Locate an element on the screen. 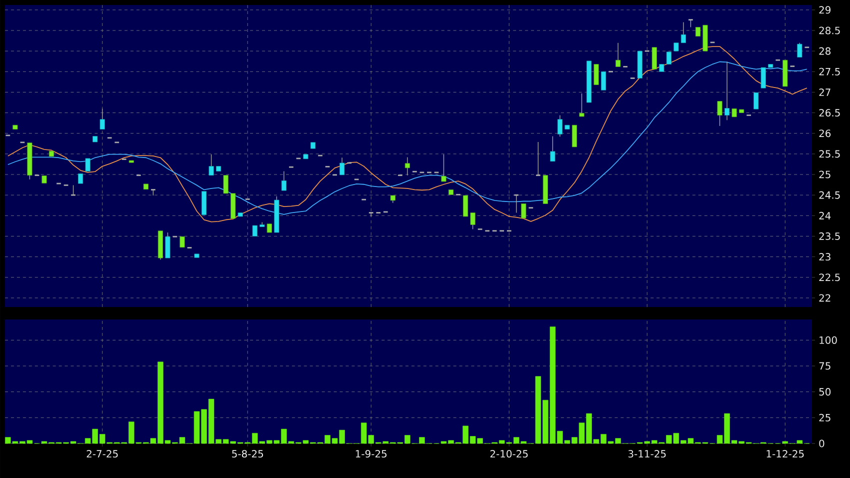  y-tick-label: 23 is located at coordinates (824, 257).